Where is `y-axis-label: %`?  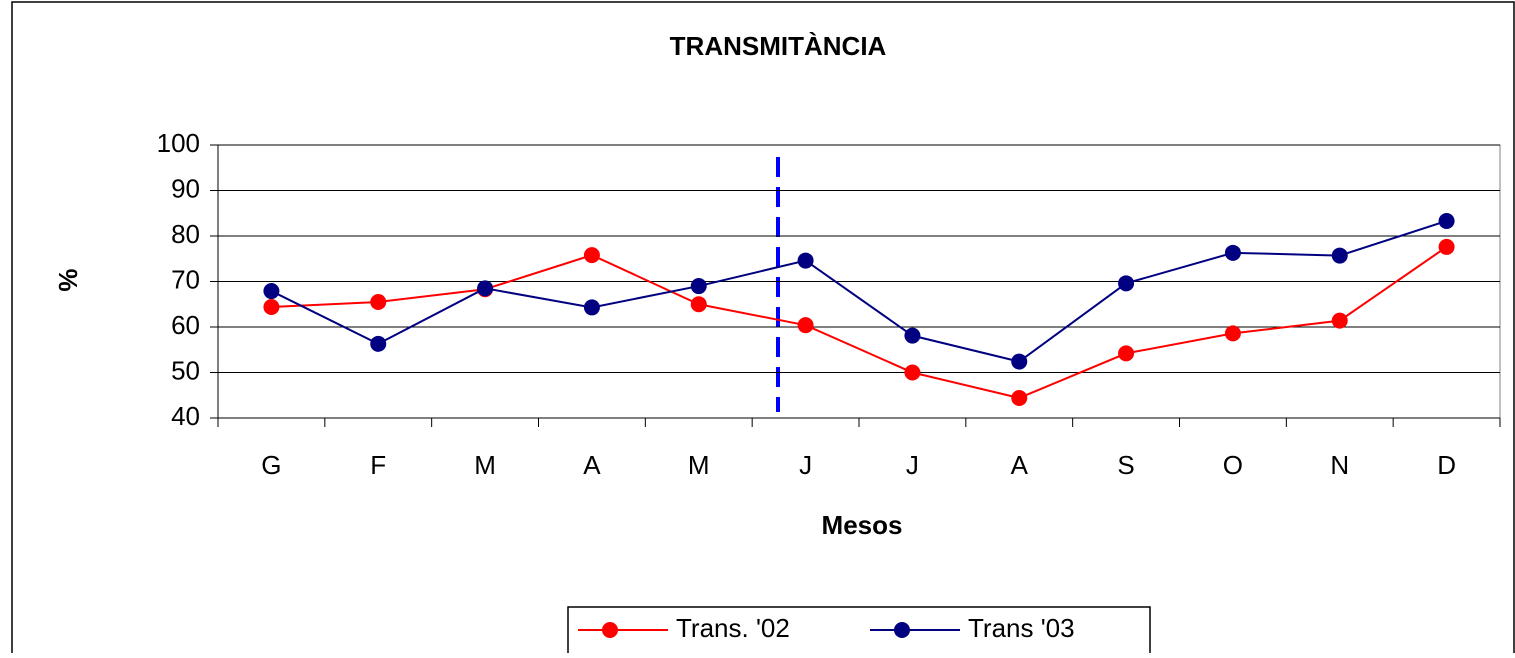 y-axis-label: % is located at coordinates (68, 279).